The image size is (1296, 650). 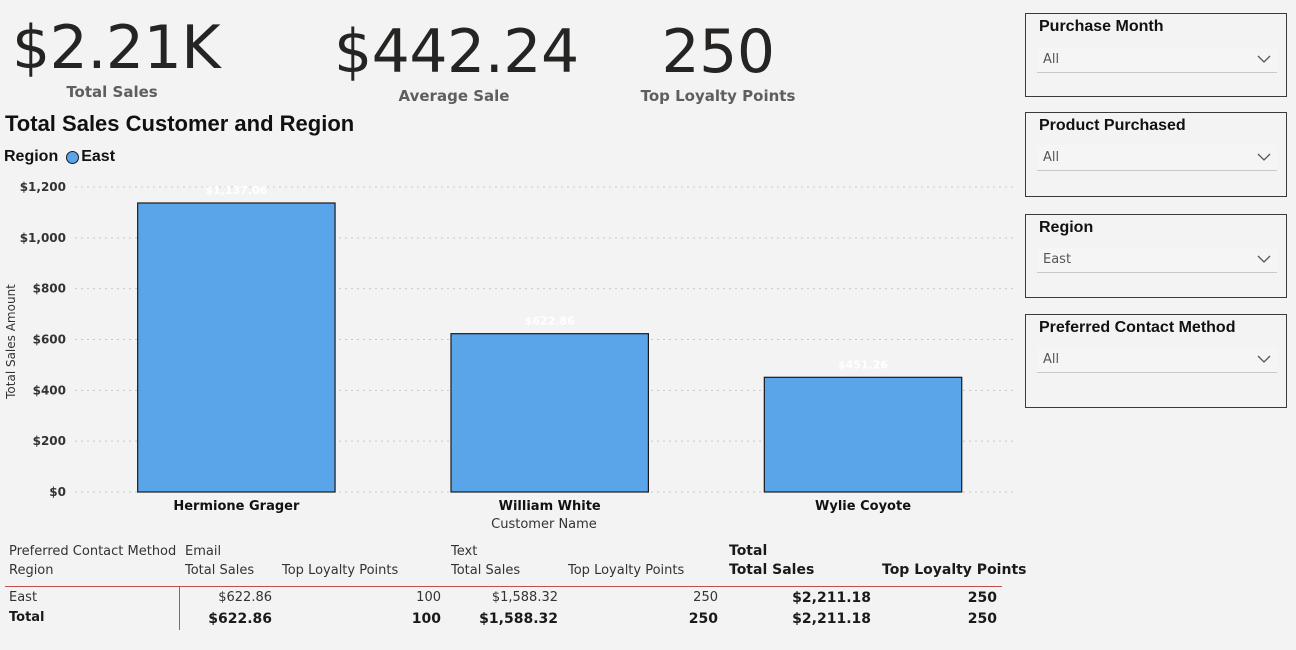 What do you see at coordinates (93, 551) in the screenshot?
I see `matrix-row-header: Preferred Contact Method` at bounding box center [93, 551].